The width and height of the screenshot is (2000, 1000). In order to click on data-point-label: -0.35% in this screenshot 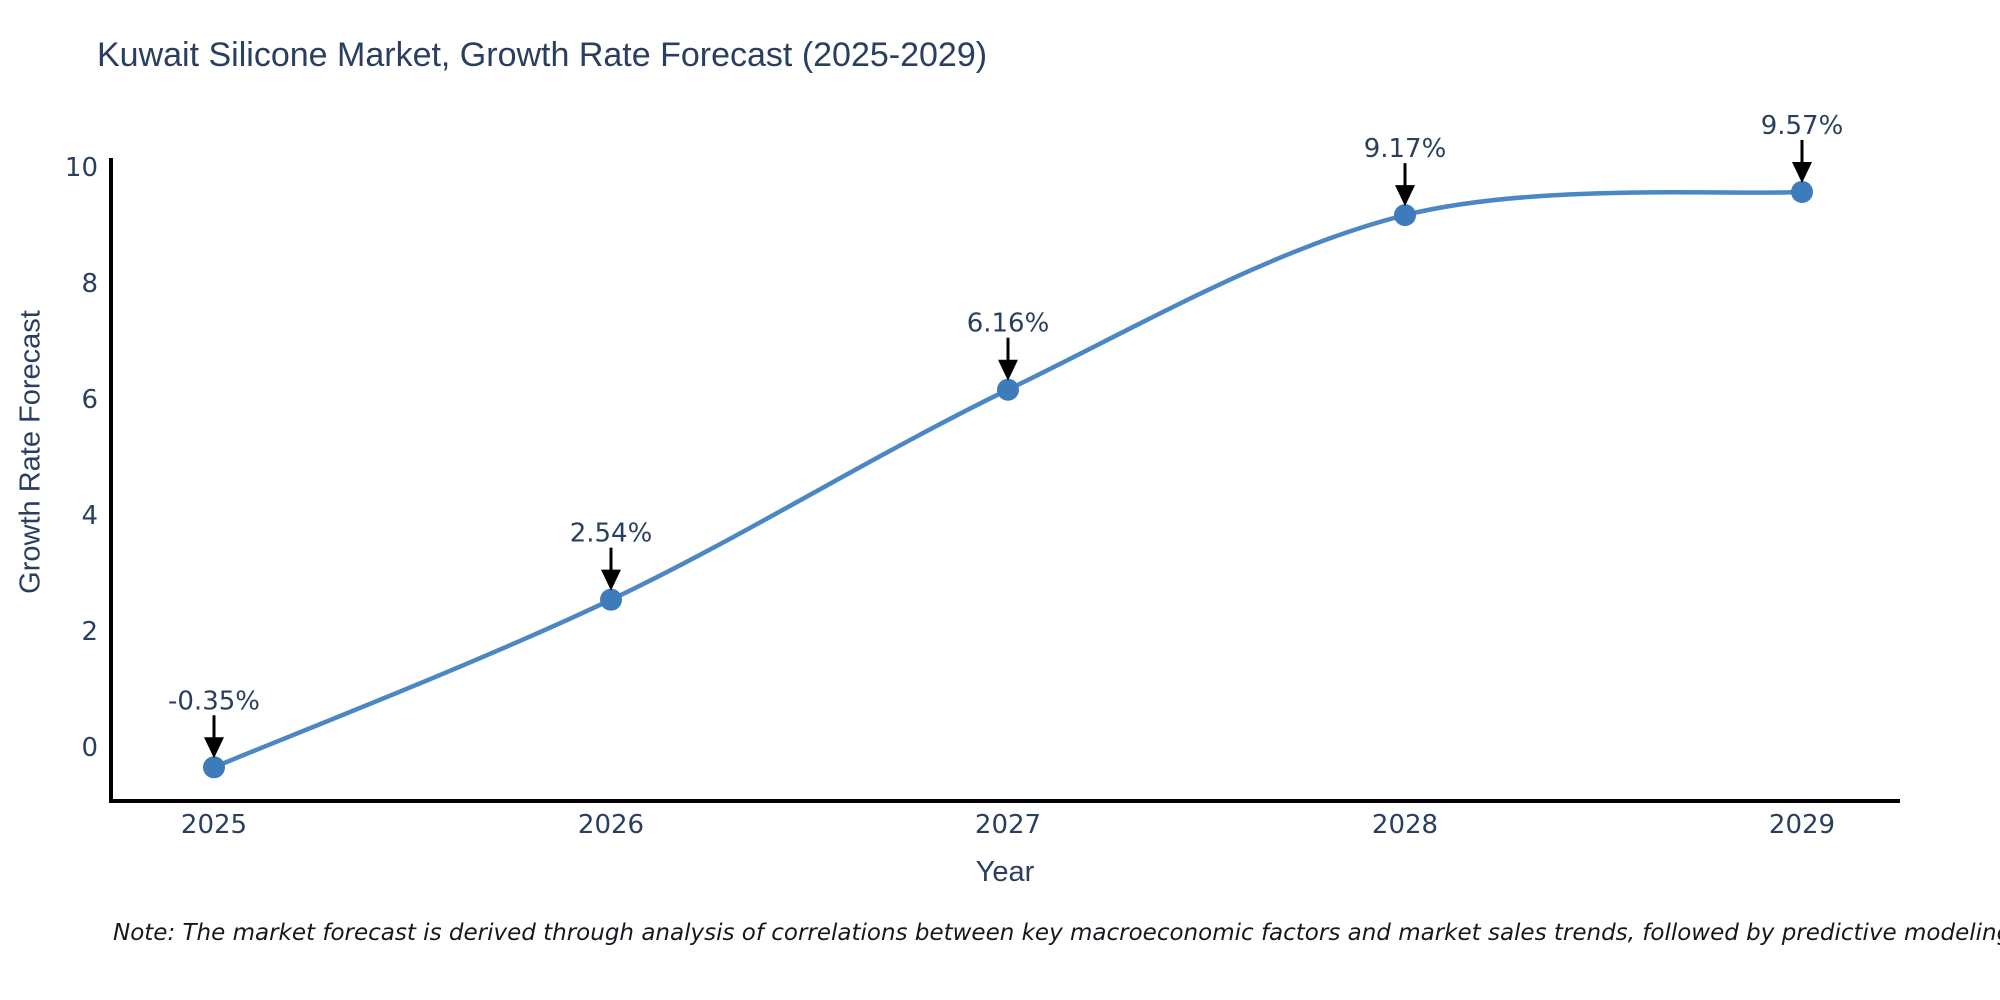, I will do `click(214, 701)`.